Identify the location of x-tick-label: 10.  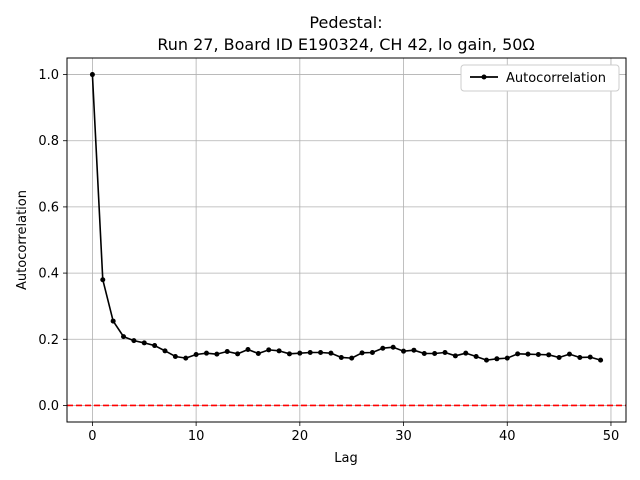
(196, 436).